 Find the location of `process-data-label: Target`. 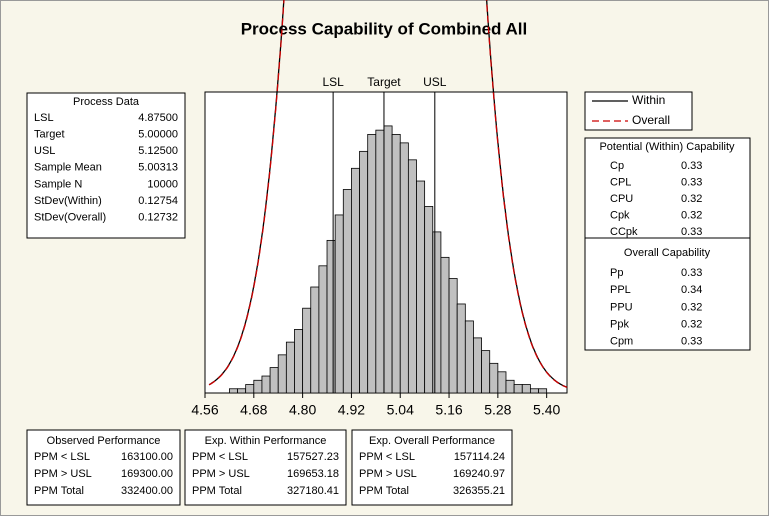

process-data-label: Target is located at coordinates (49, 135).